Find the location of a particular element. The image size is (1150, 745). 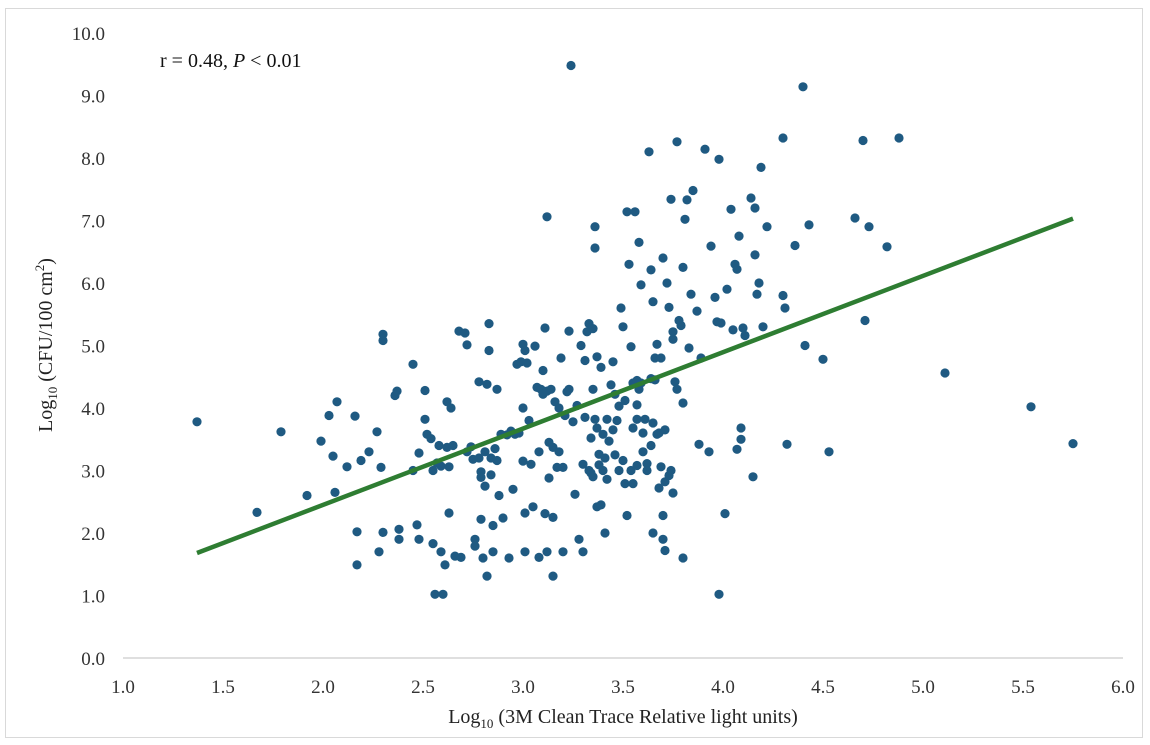

y-tick-label: 3.0 is located at coordinates (93, 472).